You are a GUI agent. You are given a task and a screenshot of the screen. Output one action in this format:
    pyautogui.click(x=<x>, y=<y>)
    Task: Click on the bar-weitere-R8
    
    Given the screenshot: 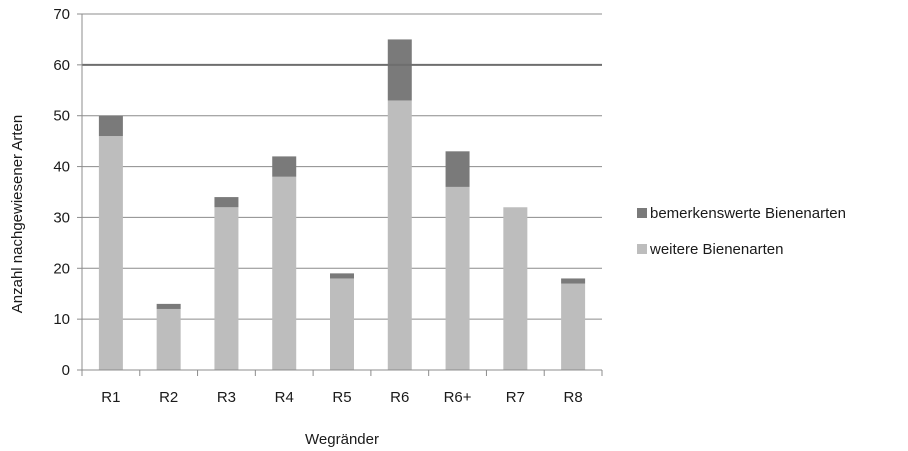 What is the action you would take?
    pyautogui.click(x=573, y=326)
    